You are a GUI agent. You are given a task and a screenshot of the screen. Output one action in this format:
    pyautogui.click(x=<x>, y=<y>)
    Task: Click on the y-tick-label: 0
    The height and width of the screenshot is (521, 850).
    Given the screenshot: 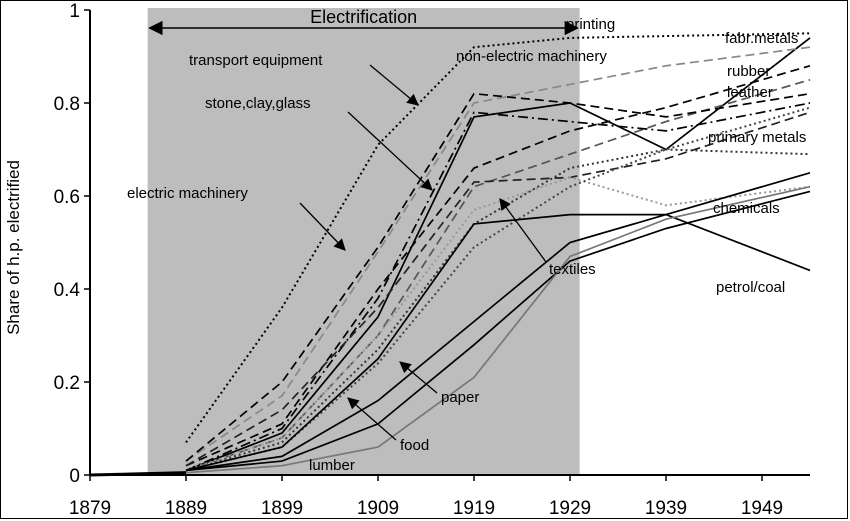 What is the action you would take?
    pyautogui.click(x=74, y=476)
    